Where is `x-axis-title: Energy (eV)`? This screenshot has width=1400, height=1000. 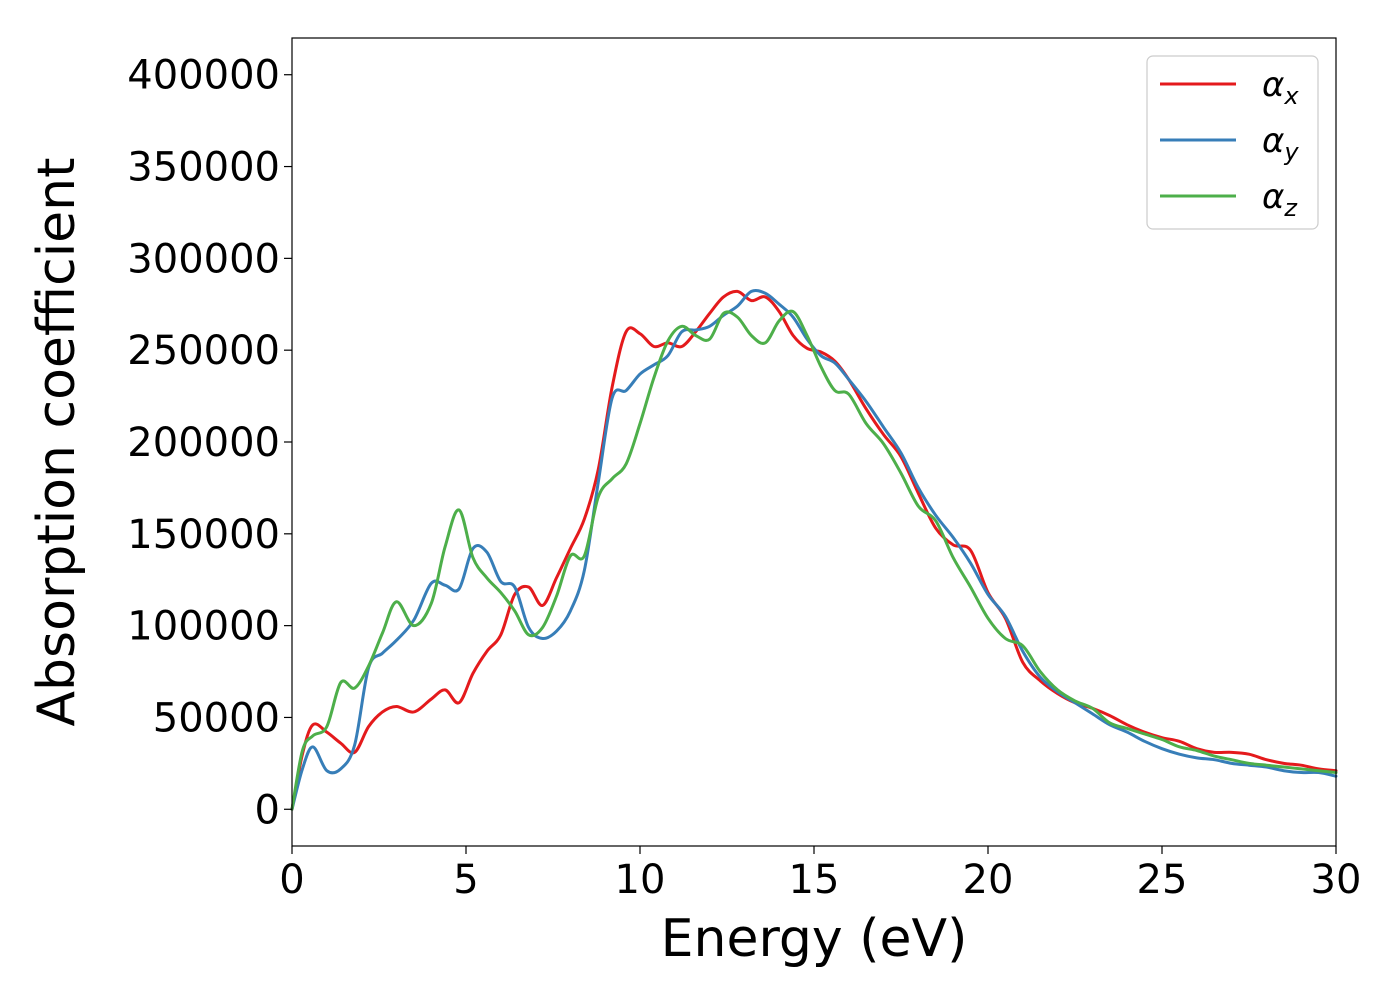 x-axis-title: Energy (eV) is located at coordinates (814, 939).